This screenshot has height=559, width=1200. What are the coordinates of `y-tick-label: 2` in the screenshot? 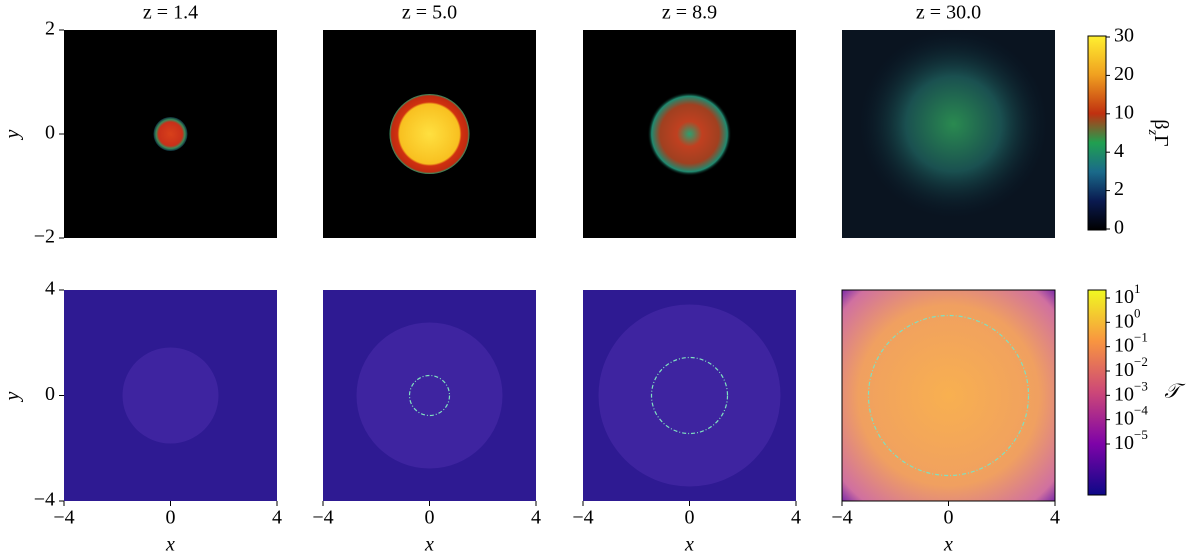 It's located at (50, 29).